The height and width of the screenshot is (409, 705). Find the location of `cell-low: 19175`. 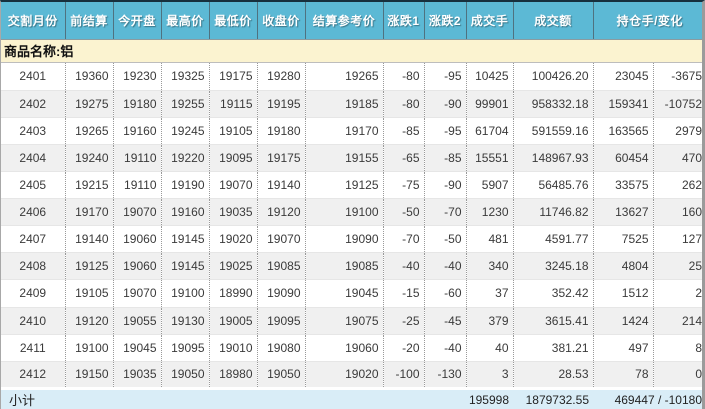

cell-low: 19175 is located at coordinates (233, 76).